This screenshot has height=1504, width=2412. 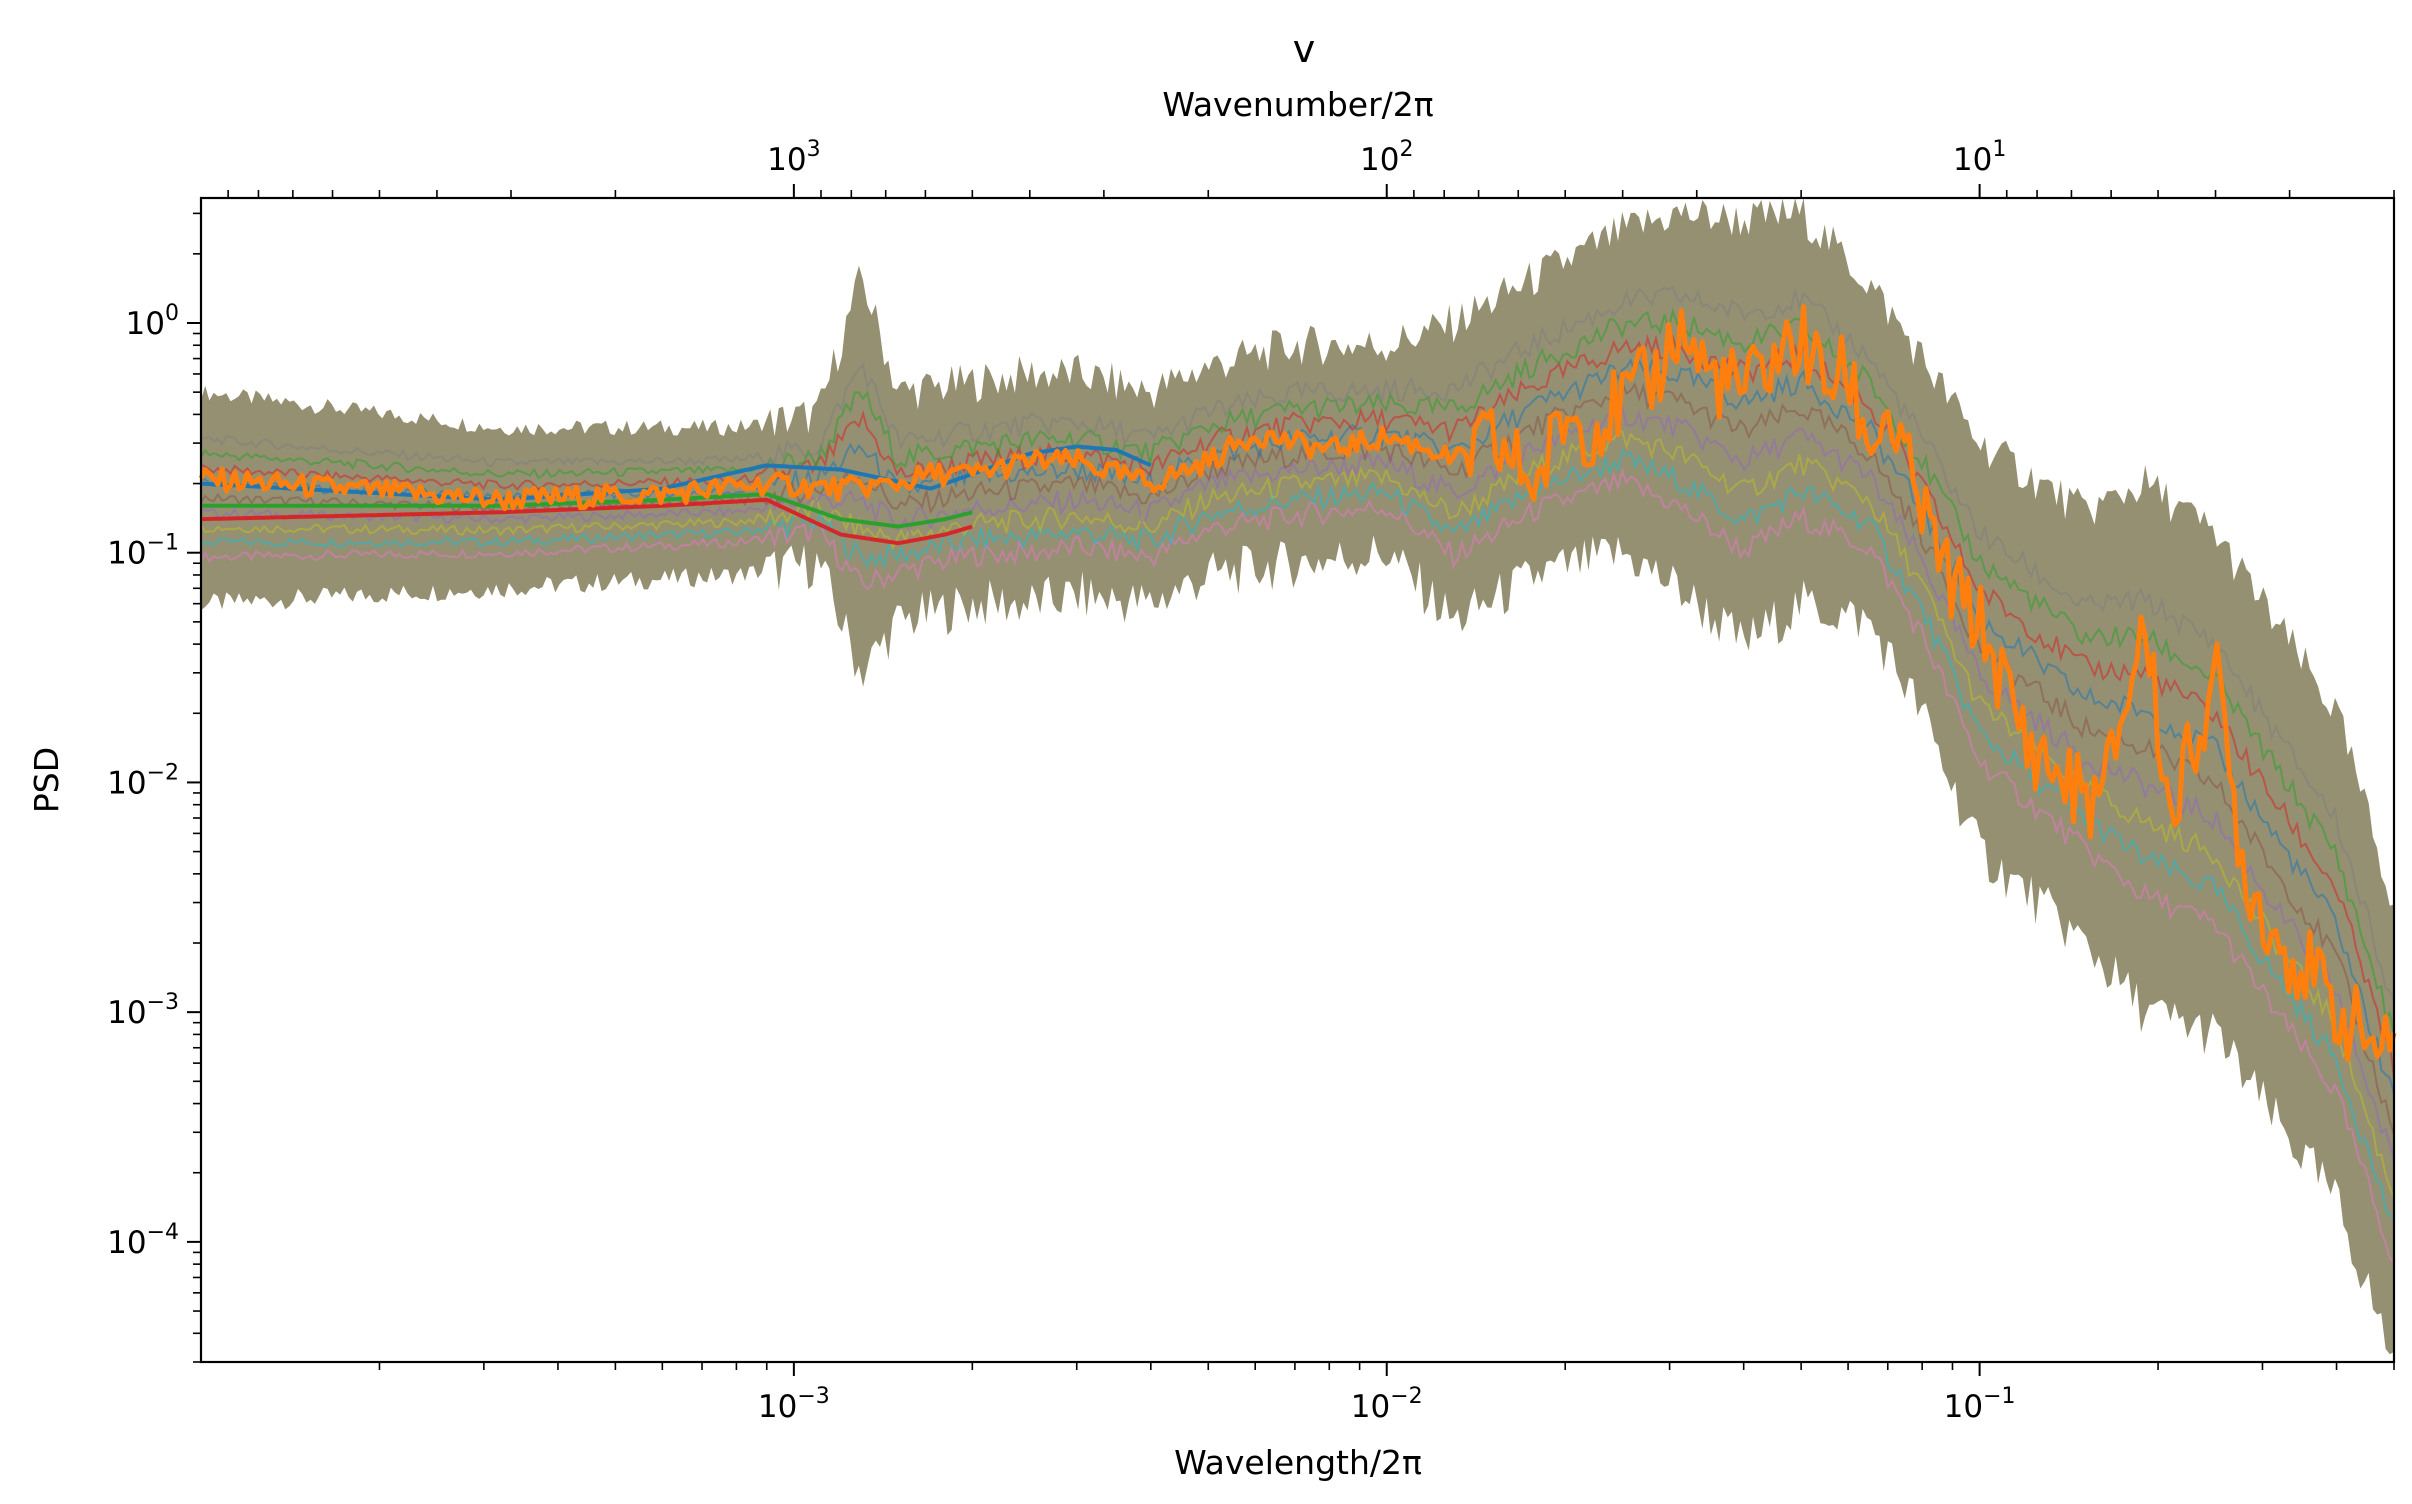 What do you see at coordinates (1297, 104) in the screenshot?
I see `top-axis-label: Wavenumber/2π` at bounding box center [1297, 104].